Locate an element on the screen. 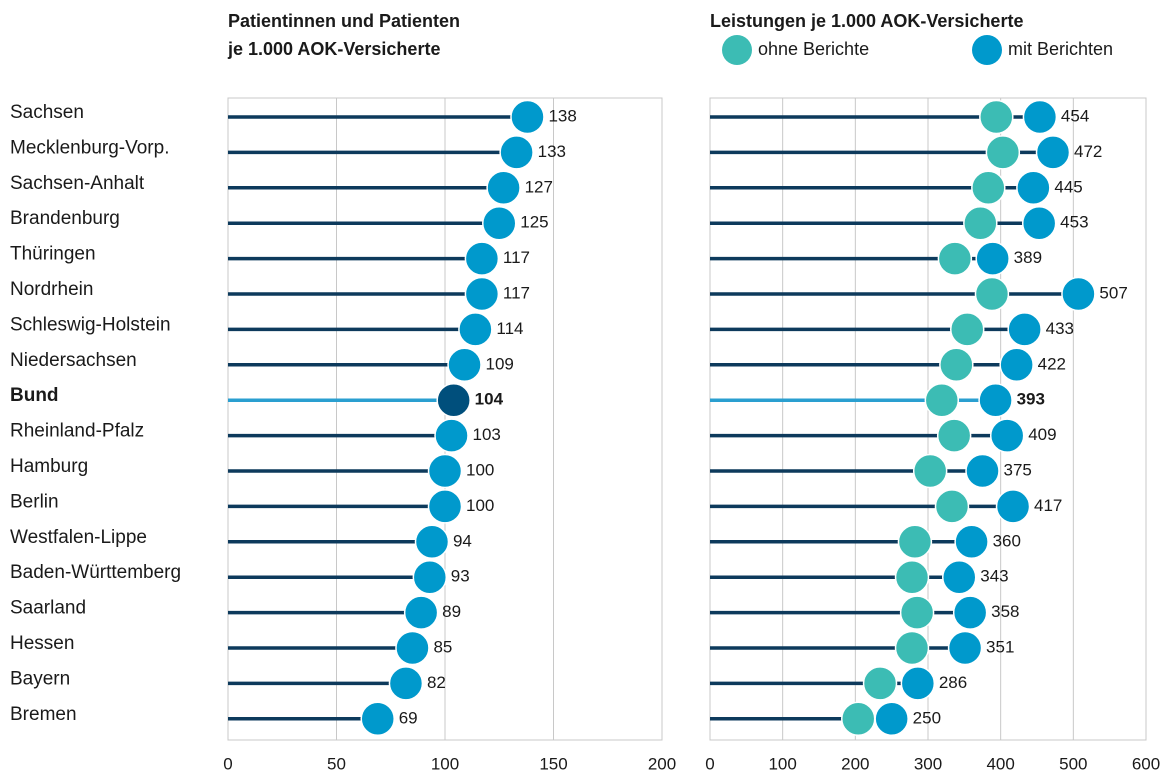 This screenshot has height=774, width=1170. value-label: 138 is located at coordinates (562, 115).